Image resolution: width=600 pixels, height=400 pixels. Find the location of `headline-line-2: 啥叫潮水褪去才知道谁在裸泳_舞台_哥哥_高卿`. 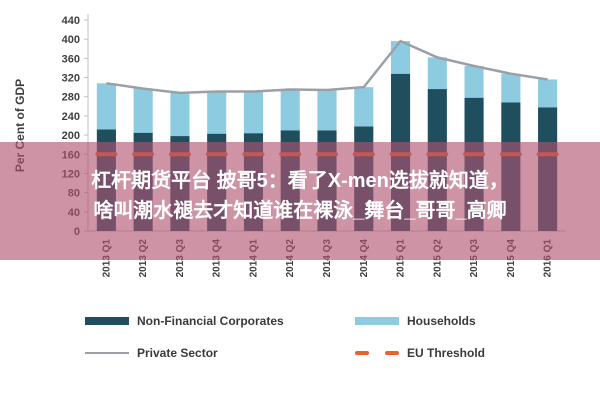

headline-line-2: 啥叫潮水褪去才知道谁在裸泳_舞台_哥哥_高卿 is located at coordinates (300, 211).